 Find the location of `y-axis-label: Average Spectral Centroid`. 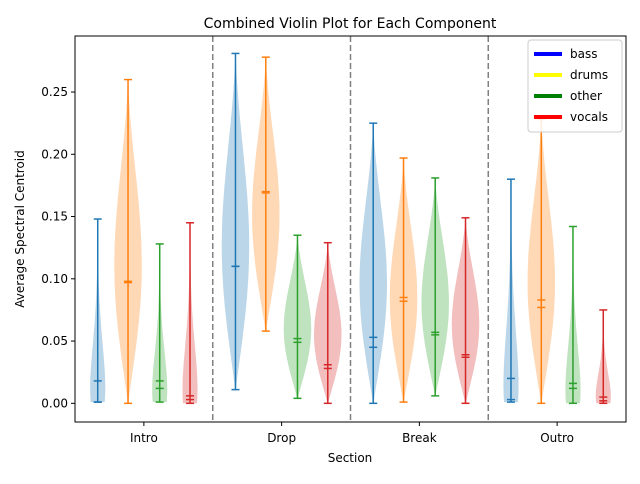

y-axis-label: Average Spectral Centroid is located at coordinates (20, 228).